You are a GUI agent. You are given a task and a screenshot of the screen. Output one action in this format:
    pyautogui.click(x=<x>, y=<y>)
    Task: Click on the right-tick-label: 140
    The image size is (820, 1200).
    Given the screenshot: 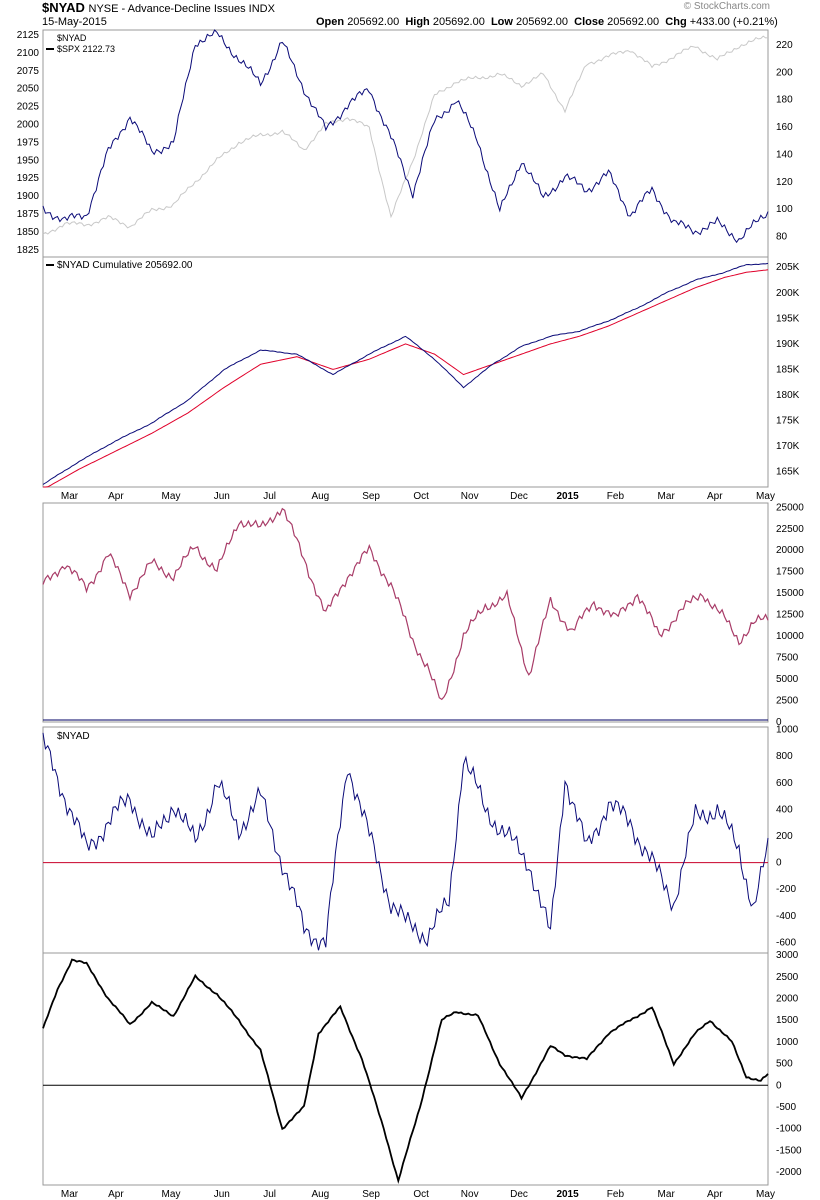 What is the action you would take?
    pyautogui.click(x=784, y=154)
    